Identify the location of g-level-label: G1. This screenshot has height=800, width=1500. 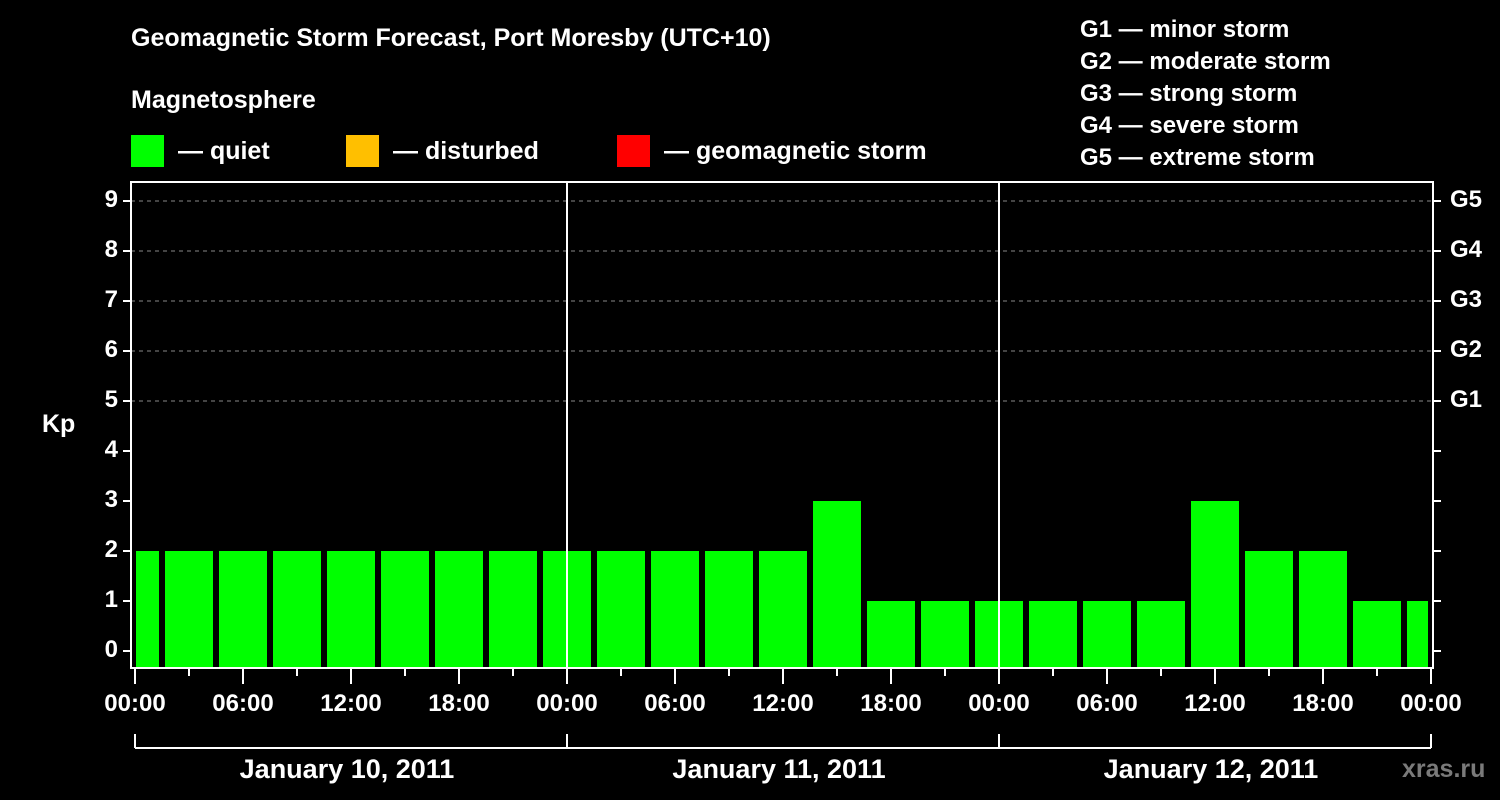
(1466, 399).